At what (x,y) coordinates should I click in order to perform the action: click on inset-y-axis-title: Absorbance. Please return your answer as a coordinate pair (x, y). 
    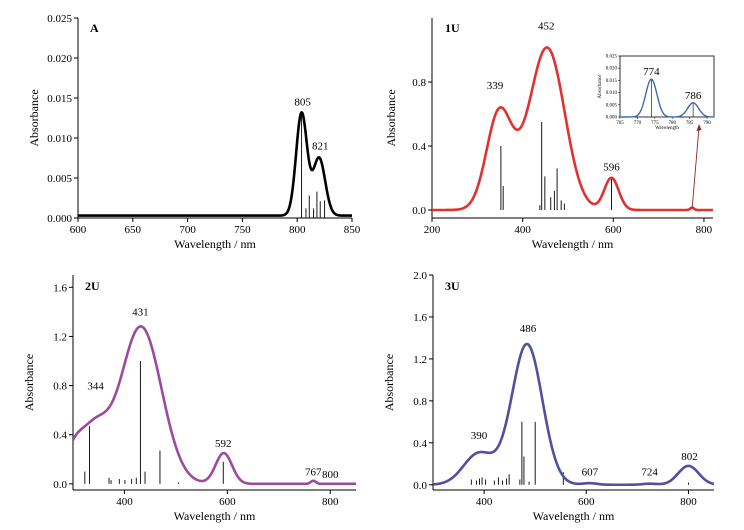
    Looking at the image, I should click on (600, 86).